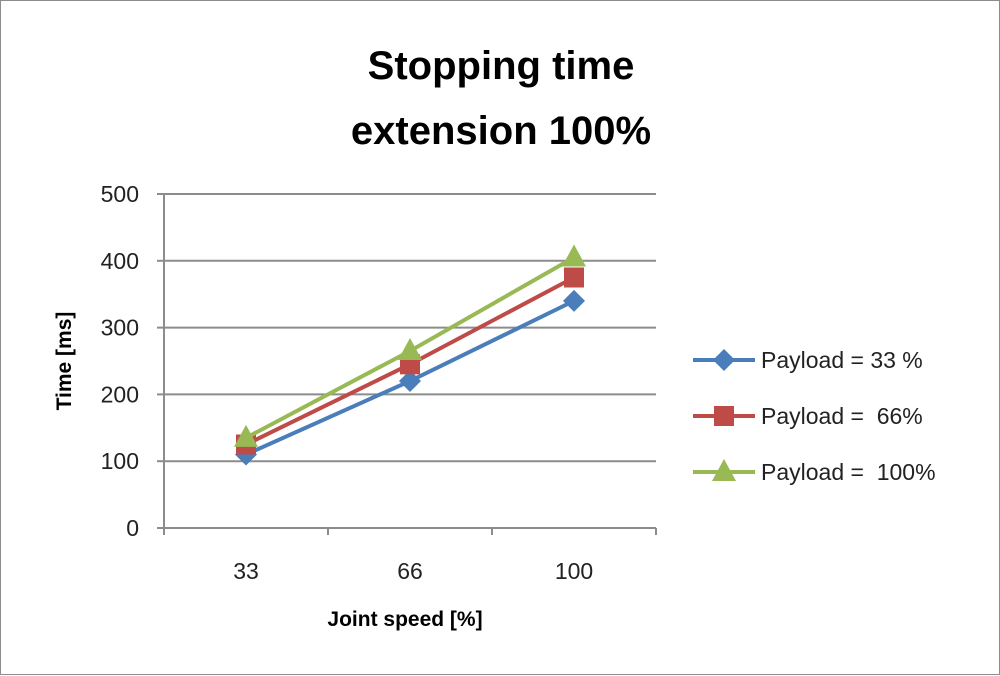  I want to click on chart-title-line-2: extension 100%, so click(501, 131).